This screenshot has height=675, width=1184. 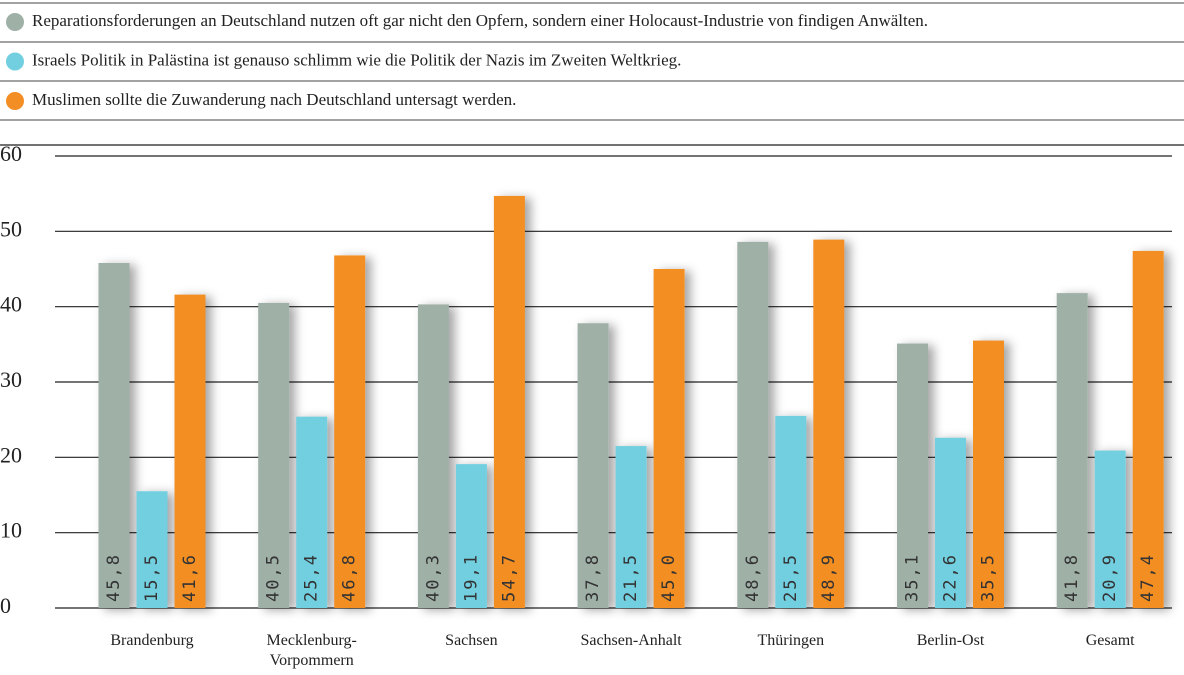 I want to click on value-label: 48,6, so click(x=753, y=577).